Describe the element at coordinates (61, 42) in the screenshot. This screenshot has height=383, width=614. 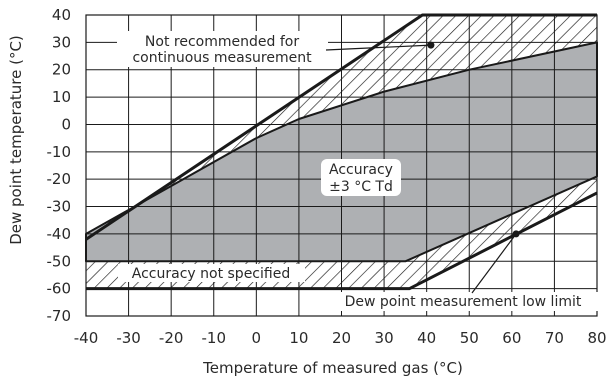
I see `y-tick-label: 30` at that location.